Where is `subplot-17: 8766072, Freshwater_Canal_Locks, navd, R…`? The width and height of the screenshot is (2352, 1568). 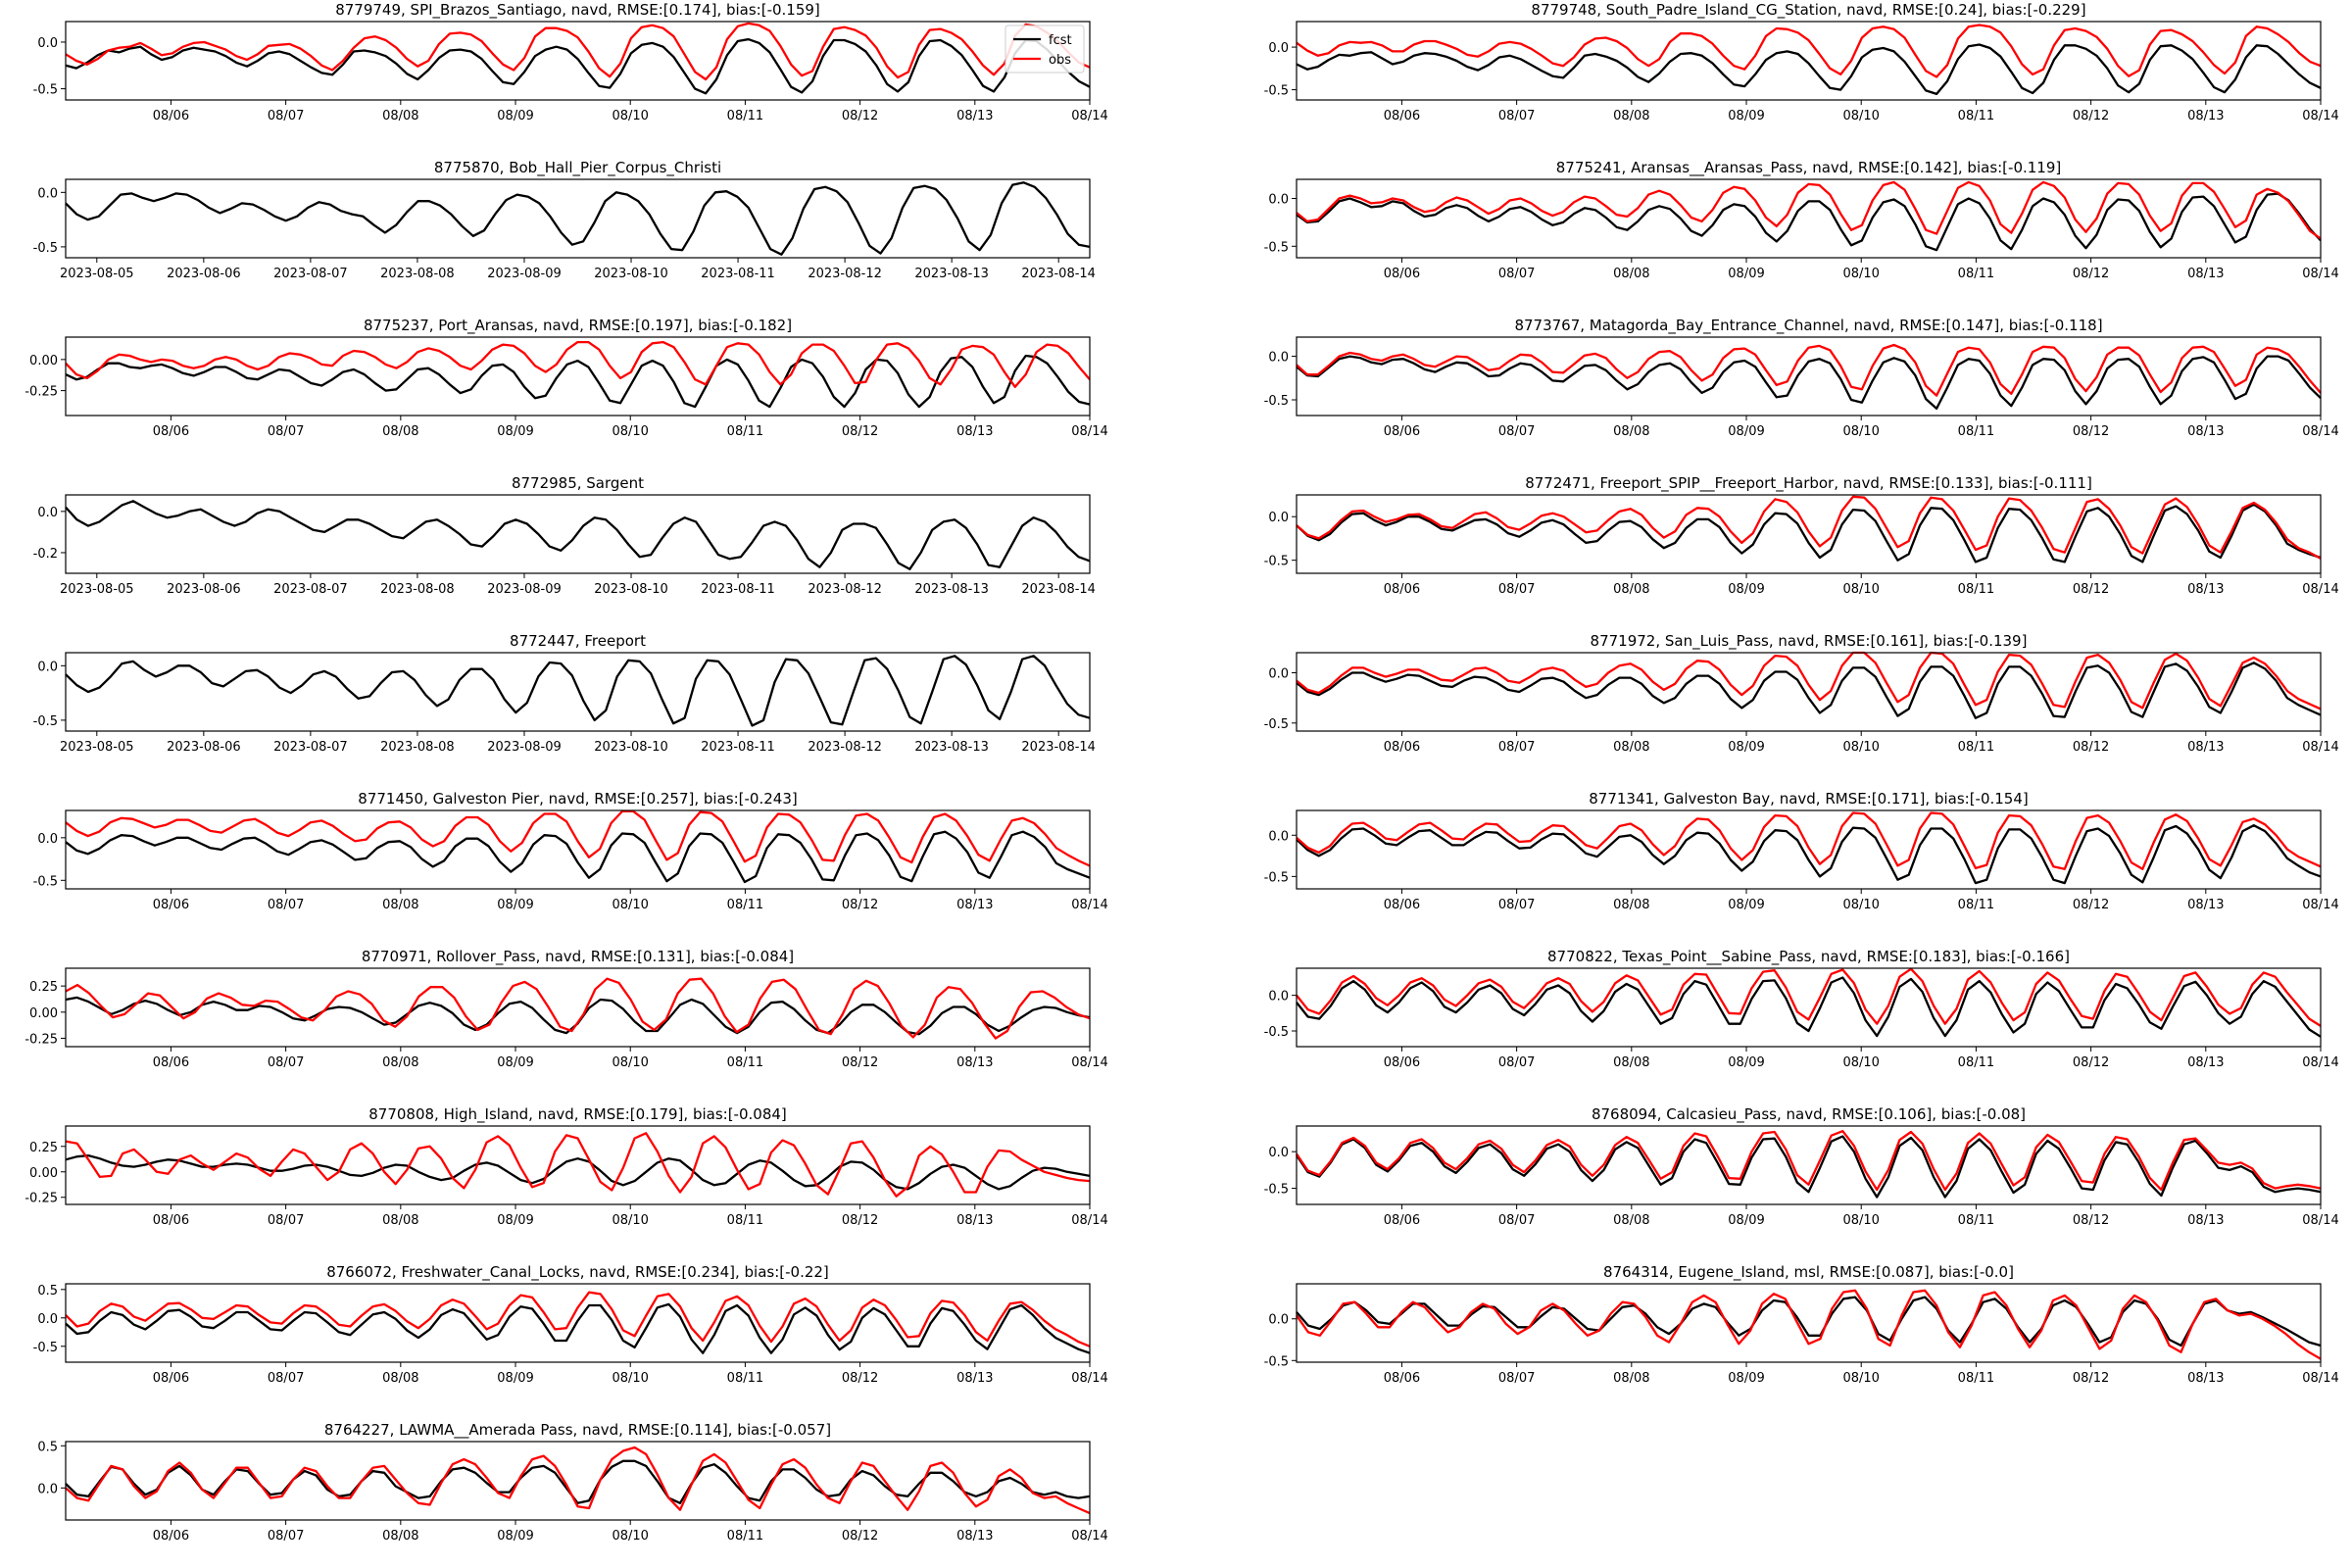 subplot-17: 8766072, Freshwater_Canal_Locks, navd, R… is located at coordinates (570, 1324).